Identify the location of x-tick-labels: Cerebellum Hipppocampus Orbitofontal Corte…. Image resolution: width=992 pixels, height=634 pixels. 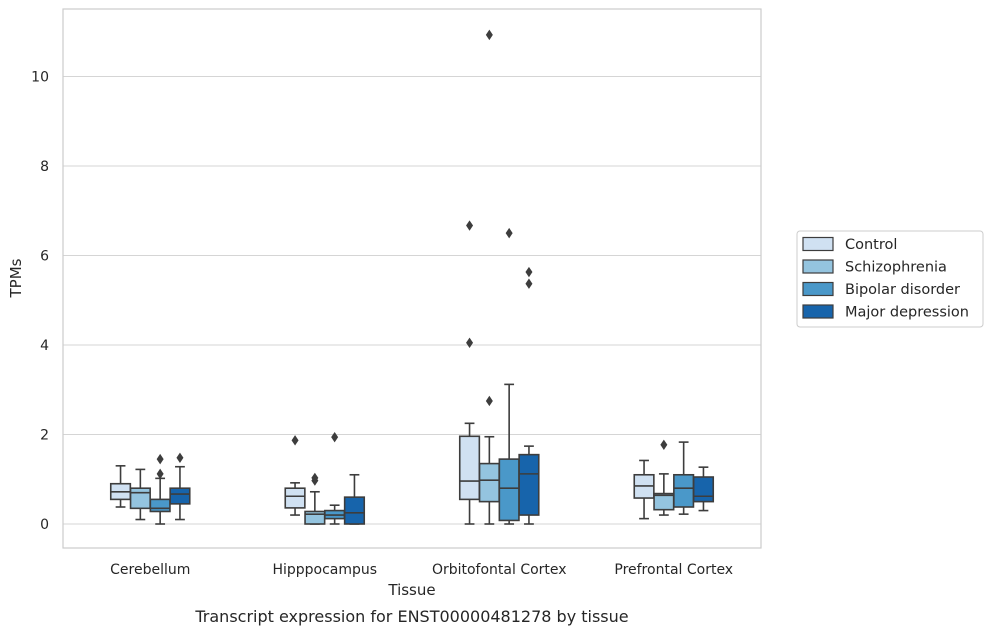
(421, 570).